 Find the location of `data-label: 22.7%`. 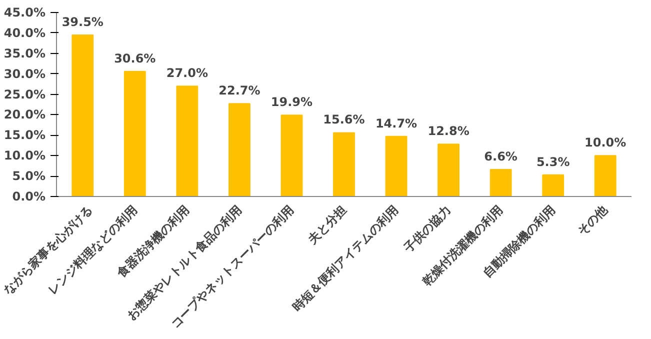

data-label: 22.7% is located at coordinates (239, 91).